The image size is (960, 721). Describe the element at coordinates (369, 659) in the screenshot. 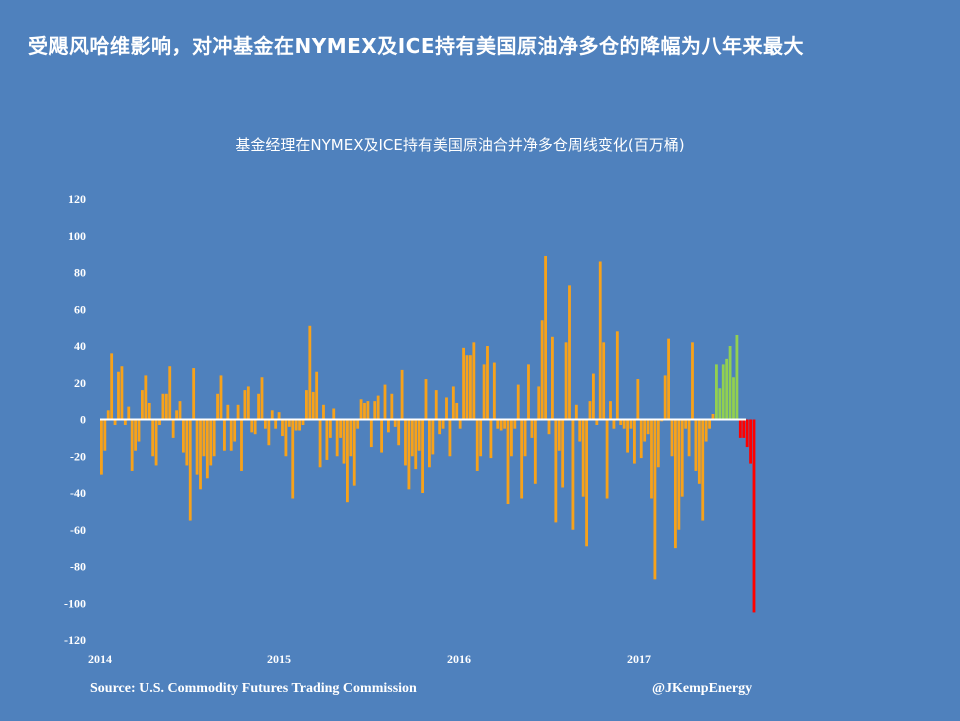

I see `x-axis-ticks: 2014 2015 2016 2017` at that location.